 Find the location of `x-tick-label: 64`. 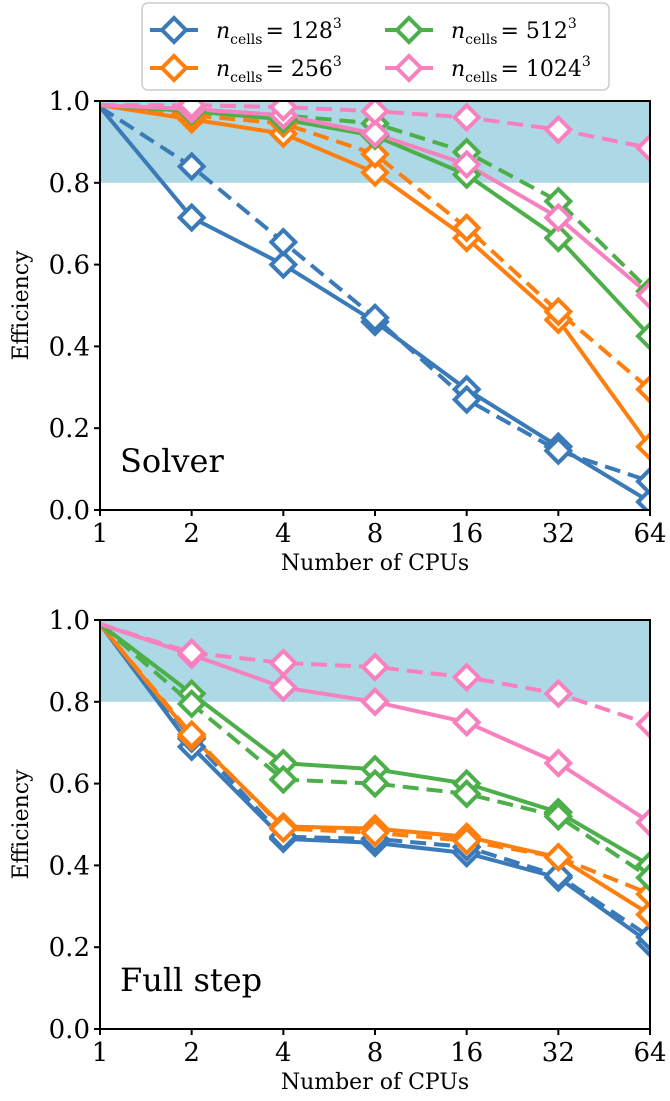

x-tick-label: 64 is located at coordinates (649, 534).